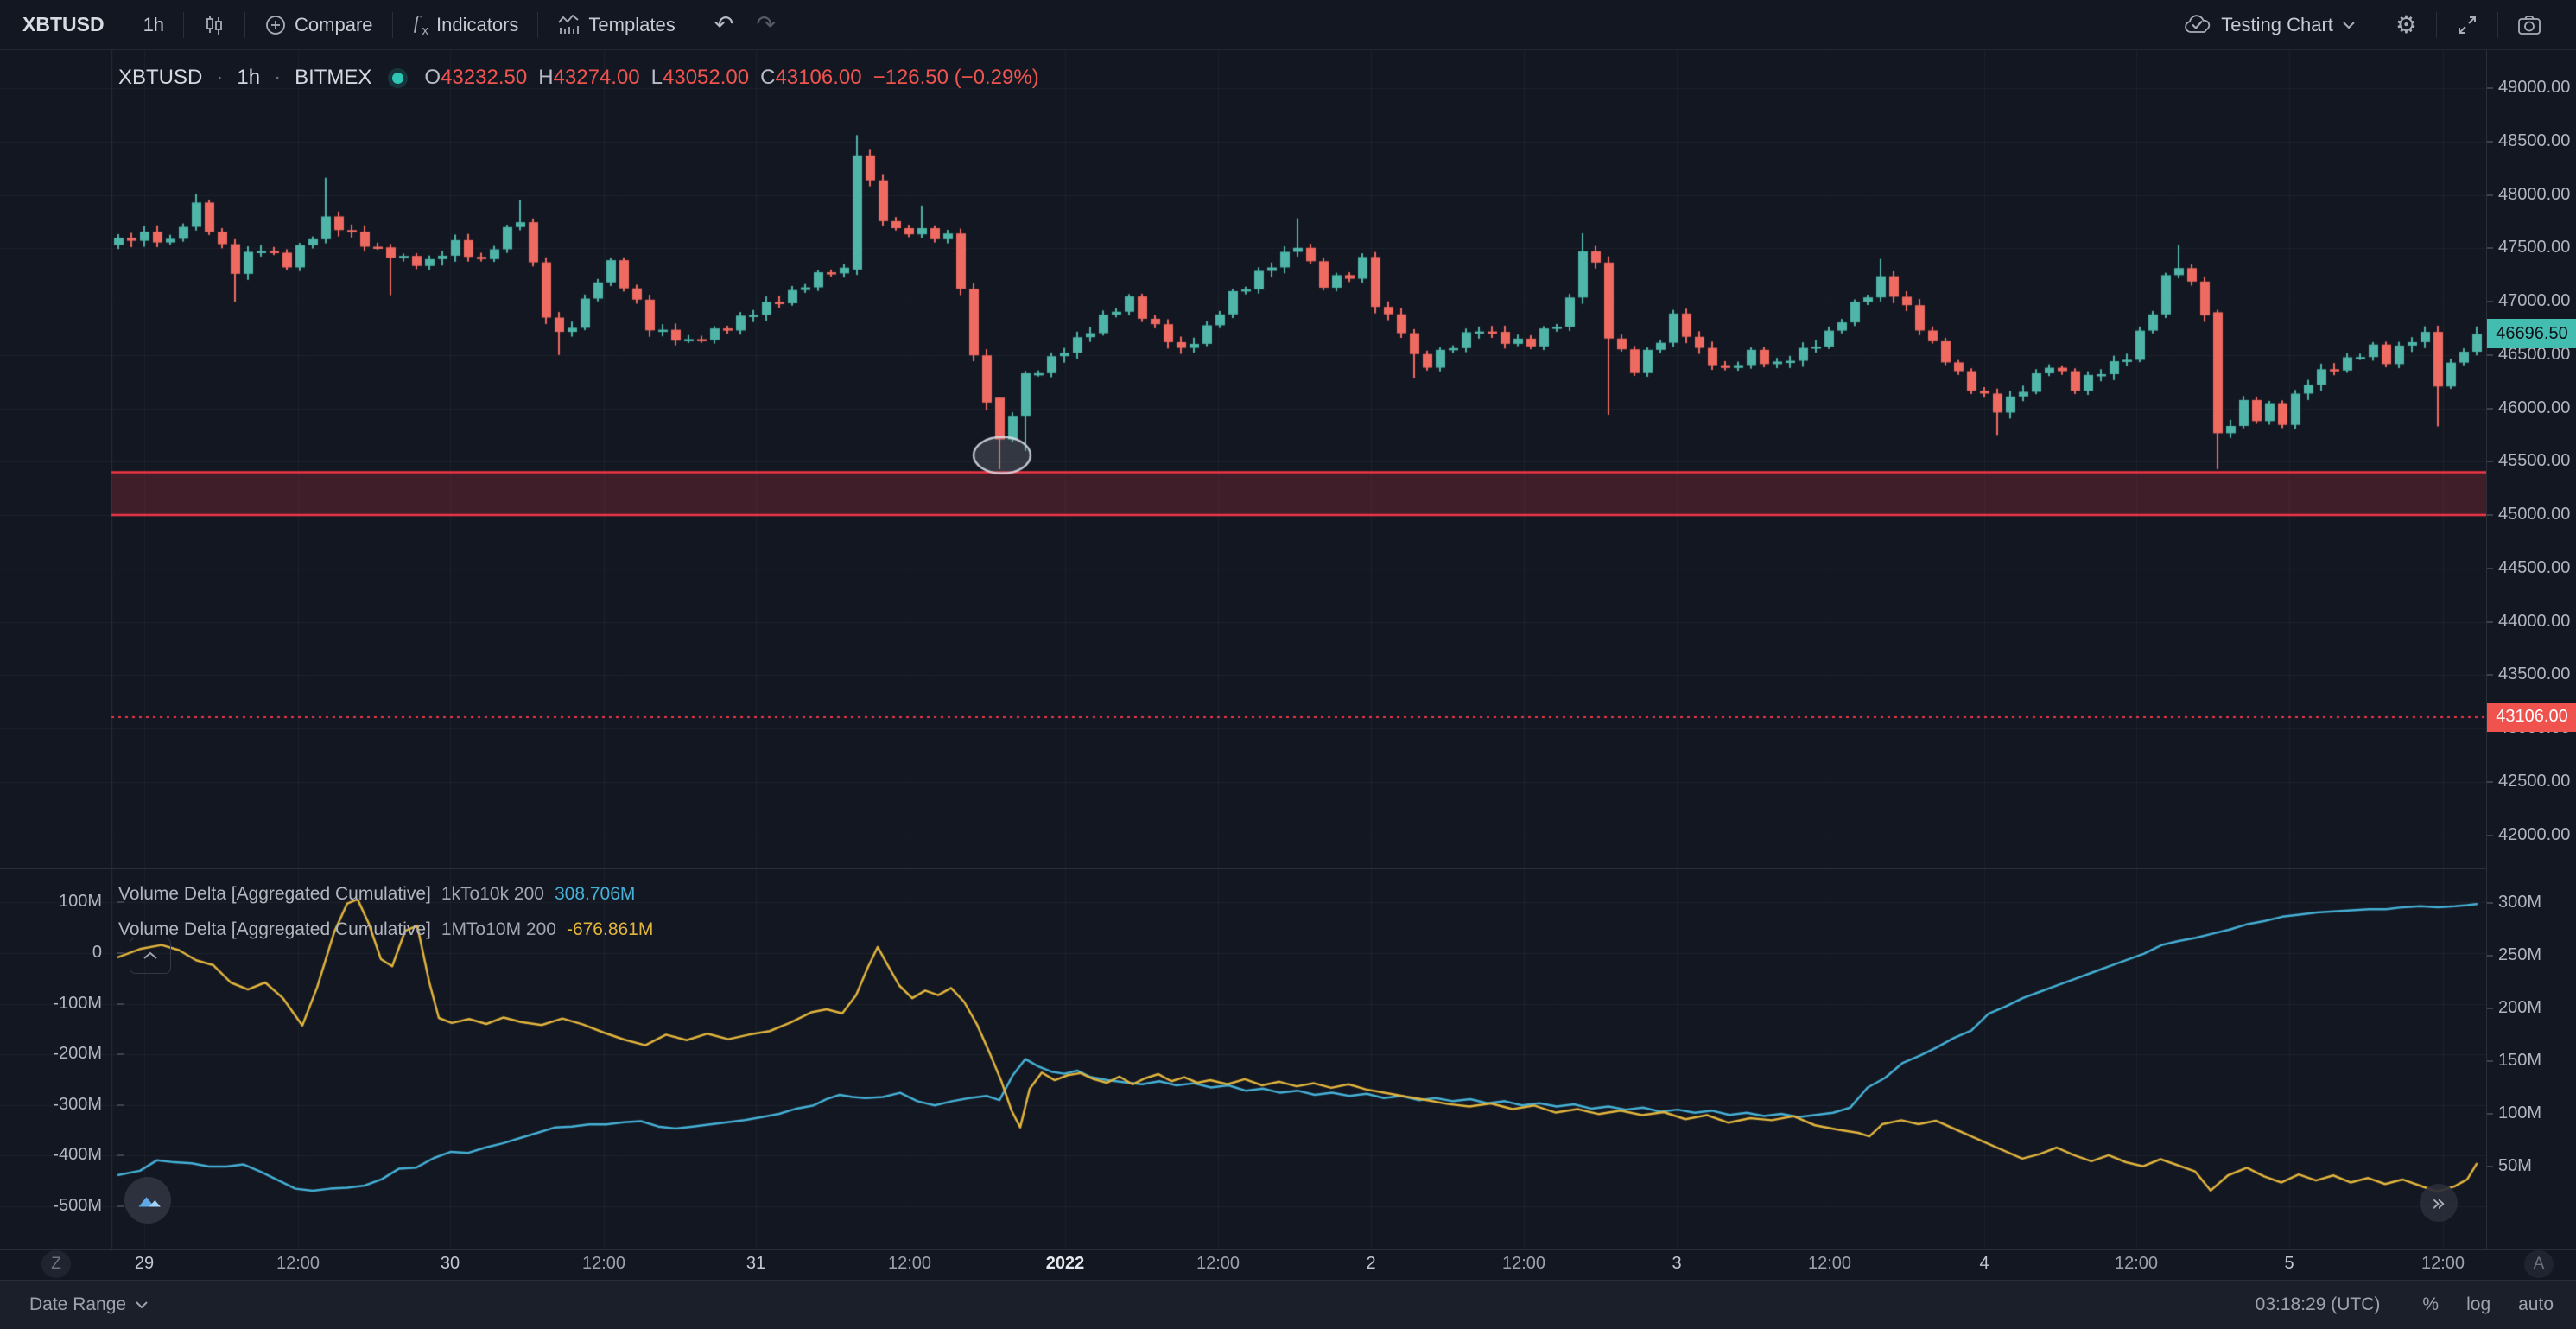  What do you see at coordinates (144, 1264) in the screenshot?
I see `time-tick-label: 29` at bounding box center [144, 1264].